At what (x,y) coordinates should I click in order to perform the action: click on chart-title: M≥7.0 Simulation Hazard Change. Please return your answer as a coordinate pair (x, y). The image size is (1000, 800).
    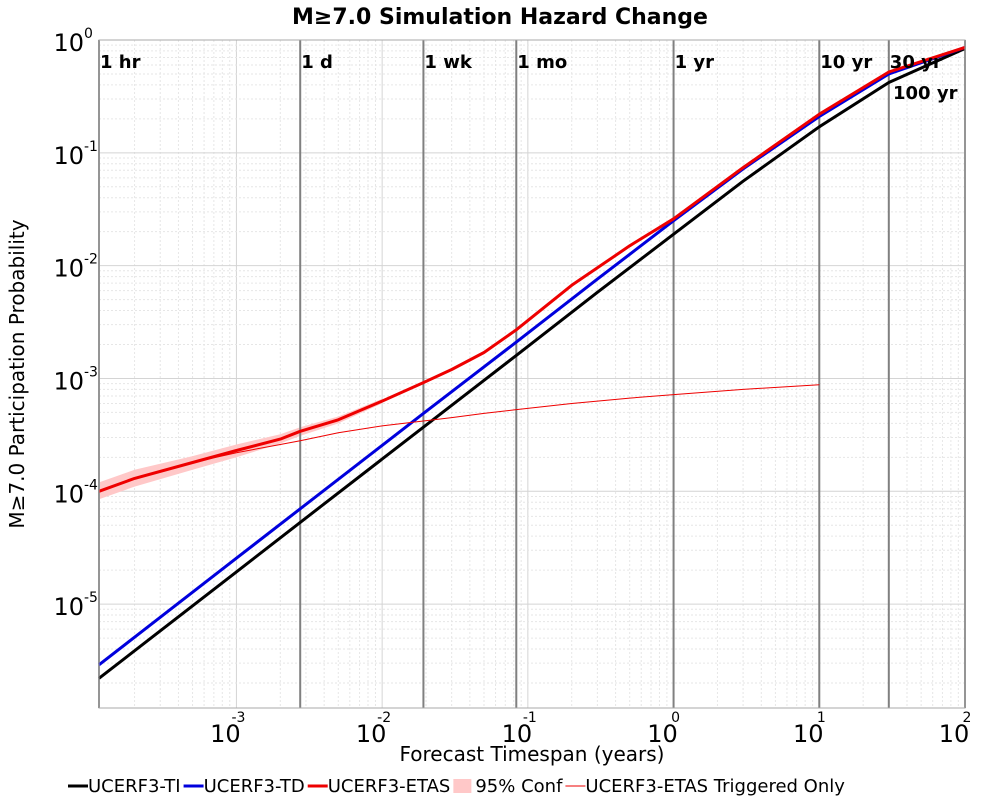
    Looking at the image, I should click on (500, 17).